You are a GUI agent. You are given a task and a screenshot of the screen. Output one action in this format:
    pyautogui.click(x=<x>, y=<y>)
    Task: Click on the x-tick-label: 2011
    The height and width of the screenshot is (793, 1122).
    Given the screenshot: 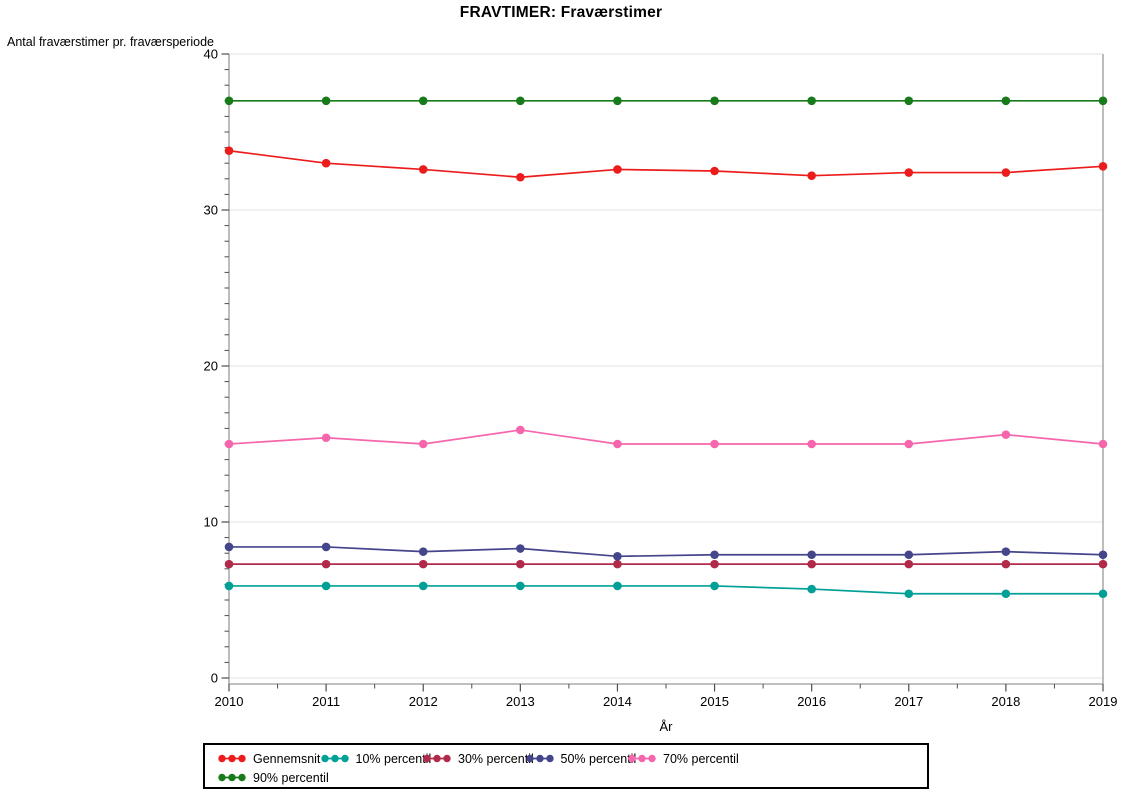 What is the action you would take?
    pyautogui.click(x=326, y=701)
    